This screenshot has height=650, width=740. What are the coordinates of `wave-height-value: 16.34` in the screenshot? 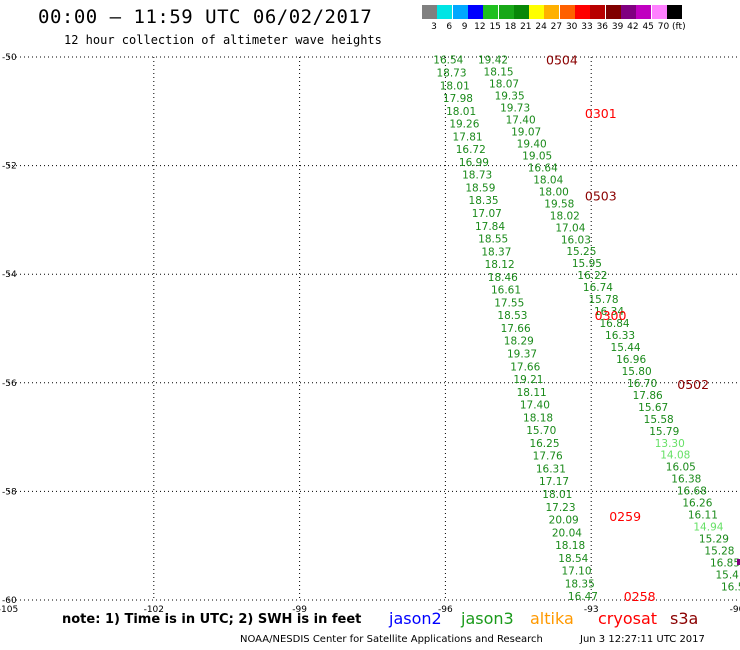 It's located at (609, 312).